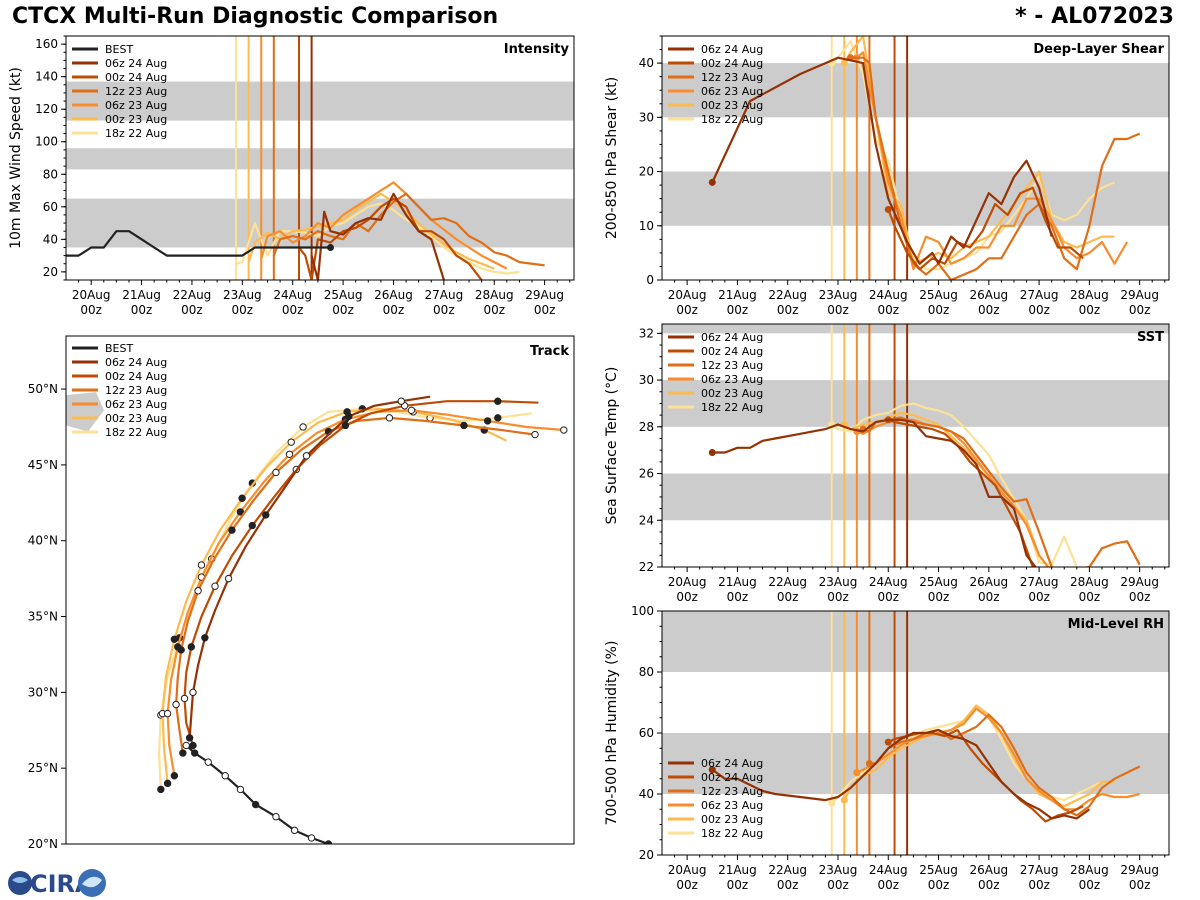 The width and height of the screenshot is (1200, 900). What do you see at coordinates (1094, 16) in the screenshot?
I see `storm-id: * - AL072023` at bounding box center [1094, 16].